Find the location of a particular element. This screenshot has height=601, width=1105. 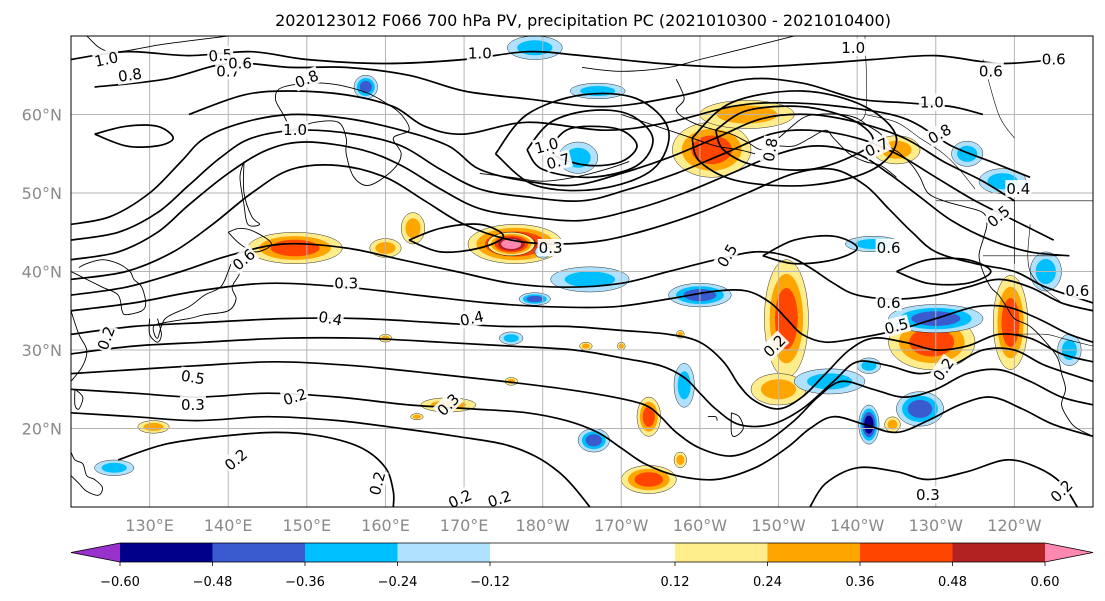

lat-tick-label: 30°N is located at coordinates (42, 350).